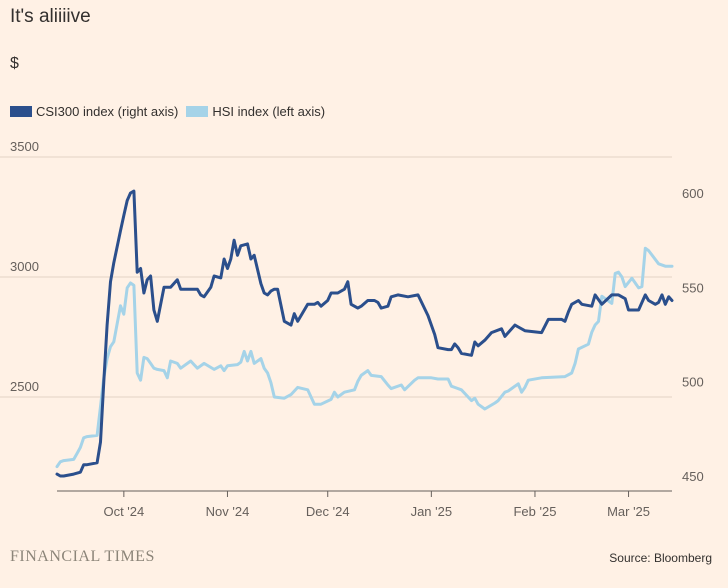 This screenshot has width=728, height=588. Describe the element at coordinates (328, 511) in the screenshot. I see `x-tick-label: Dec '24` at that location.